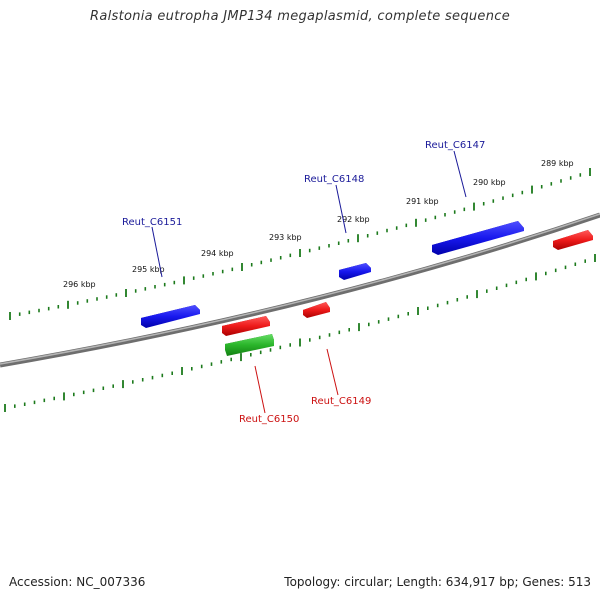  Describe the element at coordinates (170, 277) in the screenshot. I see `gene-feature-reut-c6151` at that location.